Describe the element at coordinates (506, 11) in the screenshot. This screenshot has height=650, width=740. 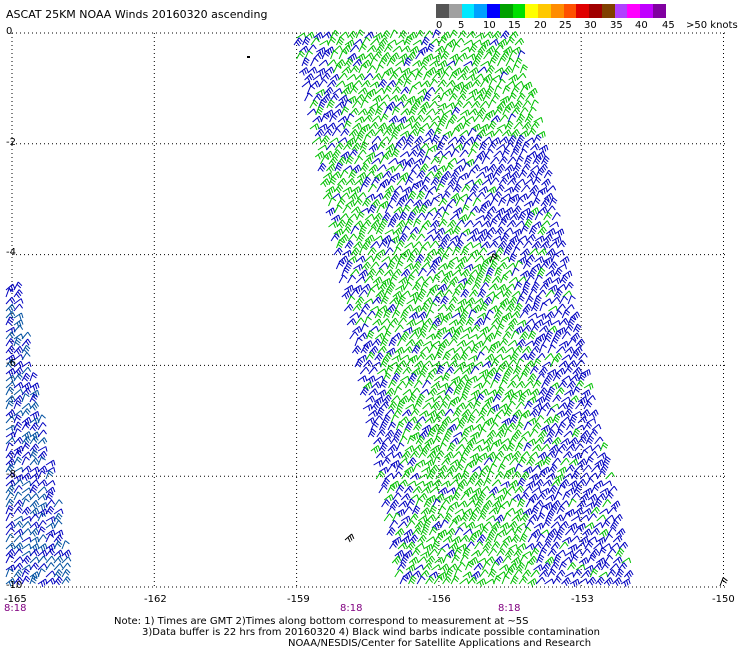
I see `colorbar-swatch` at that location.